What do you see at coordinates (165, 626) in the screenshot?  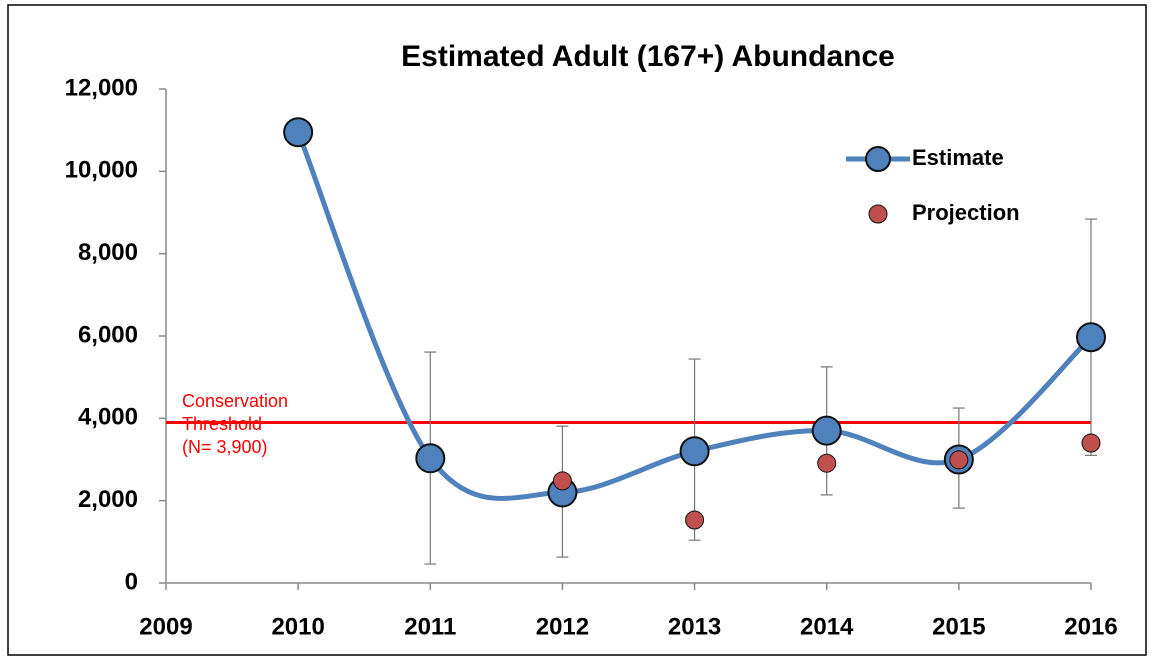 I see `x-tick-label: 2009` at bounding box center [165, 626].